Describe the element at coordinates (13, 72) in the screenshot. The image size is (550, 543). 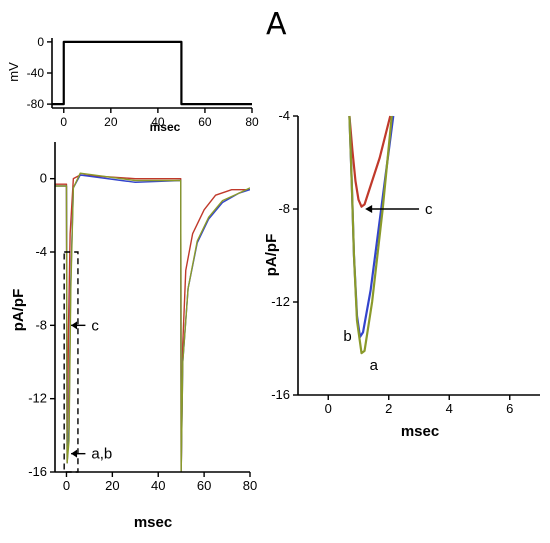
I see `voltage-y-axis-label: mV` at that location.